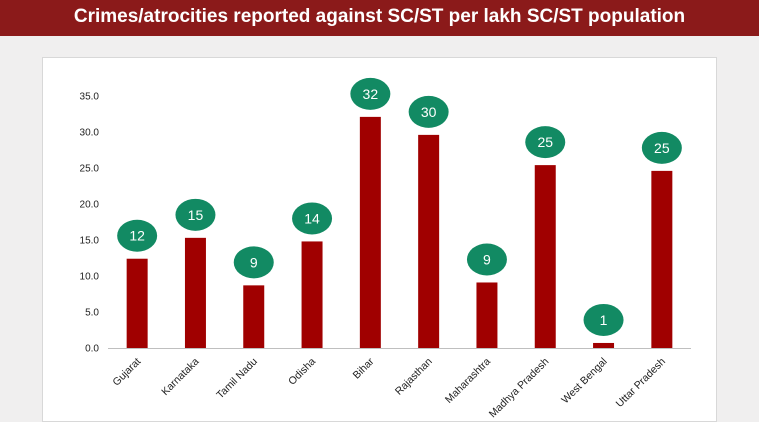  What do you see at coordinates (584, 381) in the screenshot?
I see `x-tick-label: West Bengal` at bounding box center [584, 381].